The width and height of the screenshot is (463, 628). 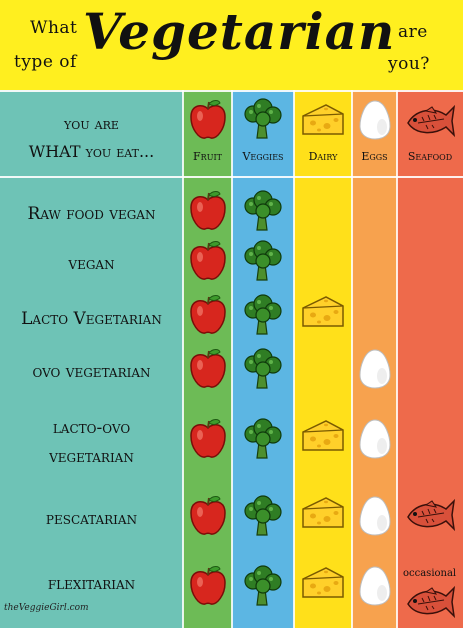 I want to click on title-vegetarian: Vegetarian, so click(x=239, y=31).